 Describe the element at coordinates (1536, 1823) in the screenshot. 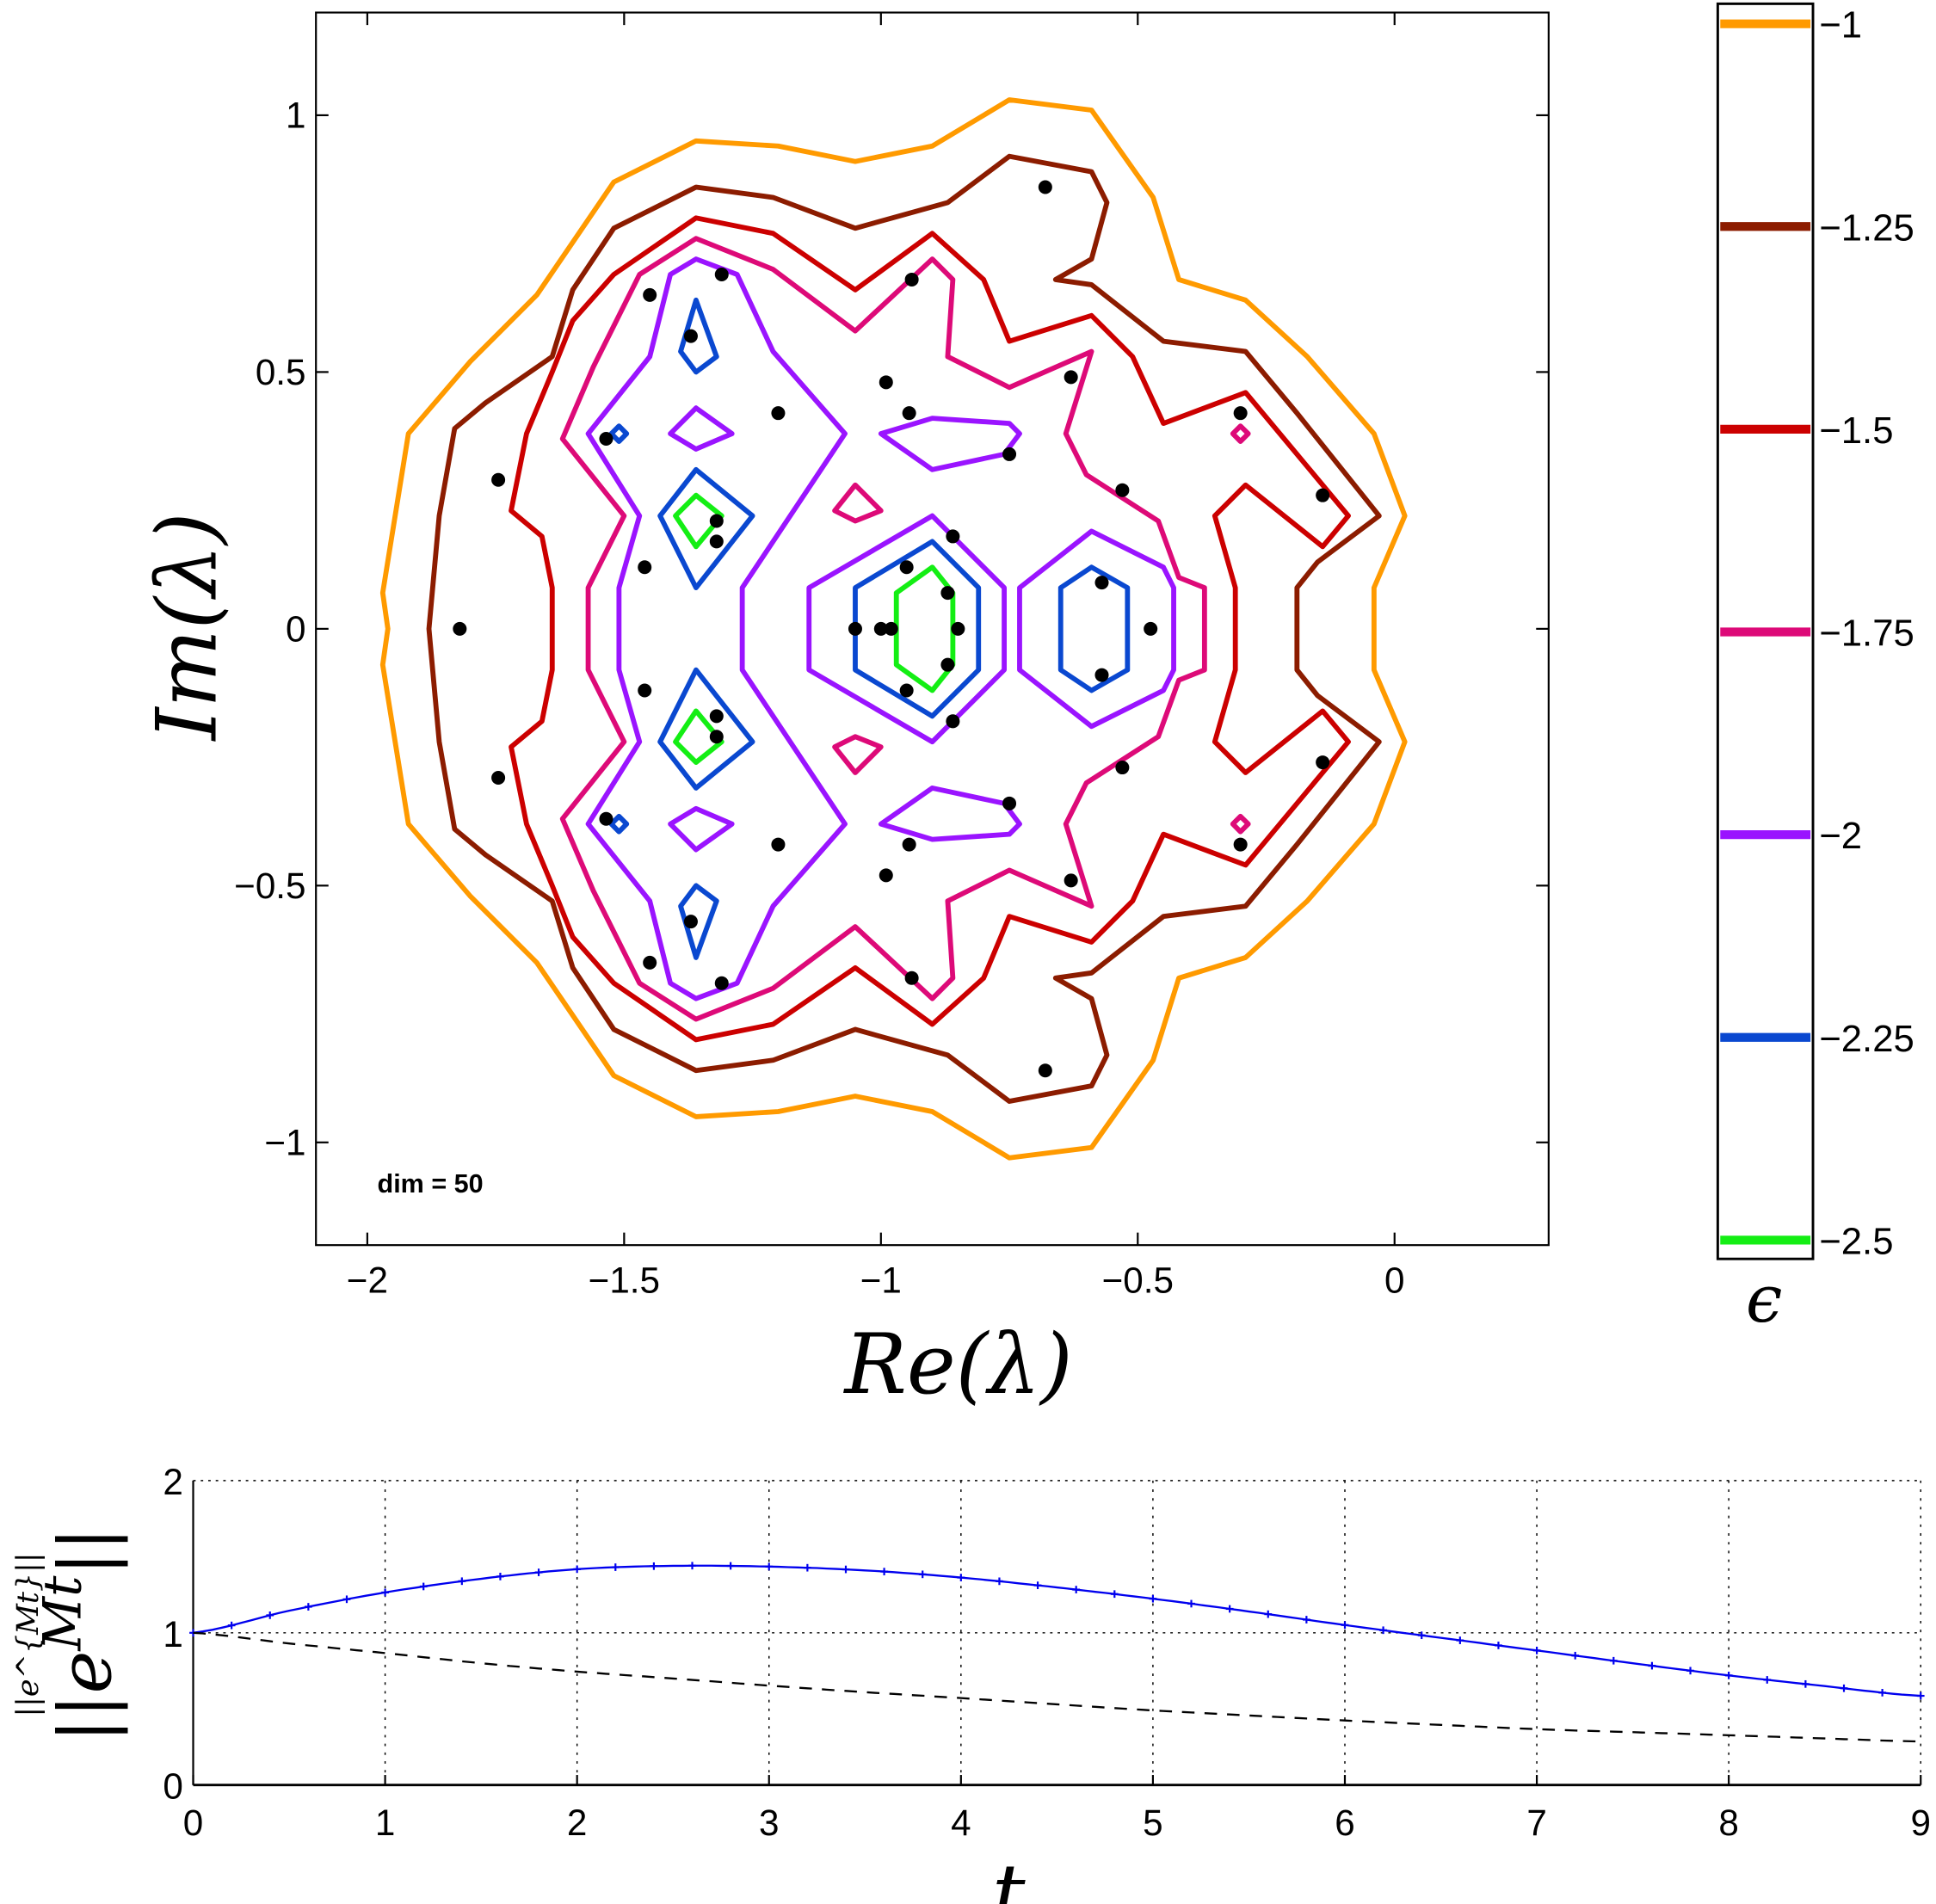

I see `x-tick-label: 7` at that location.